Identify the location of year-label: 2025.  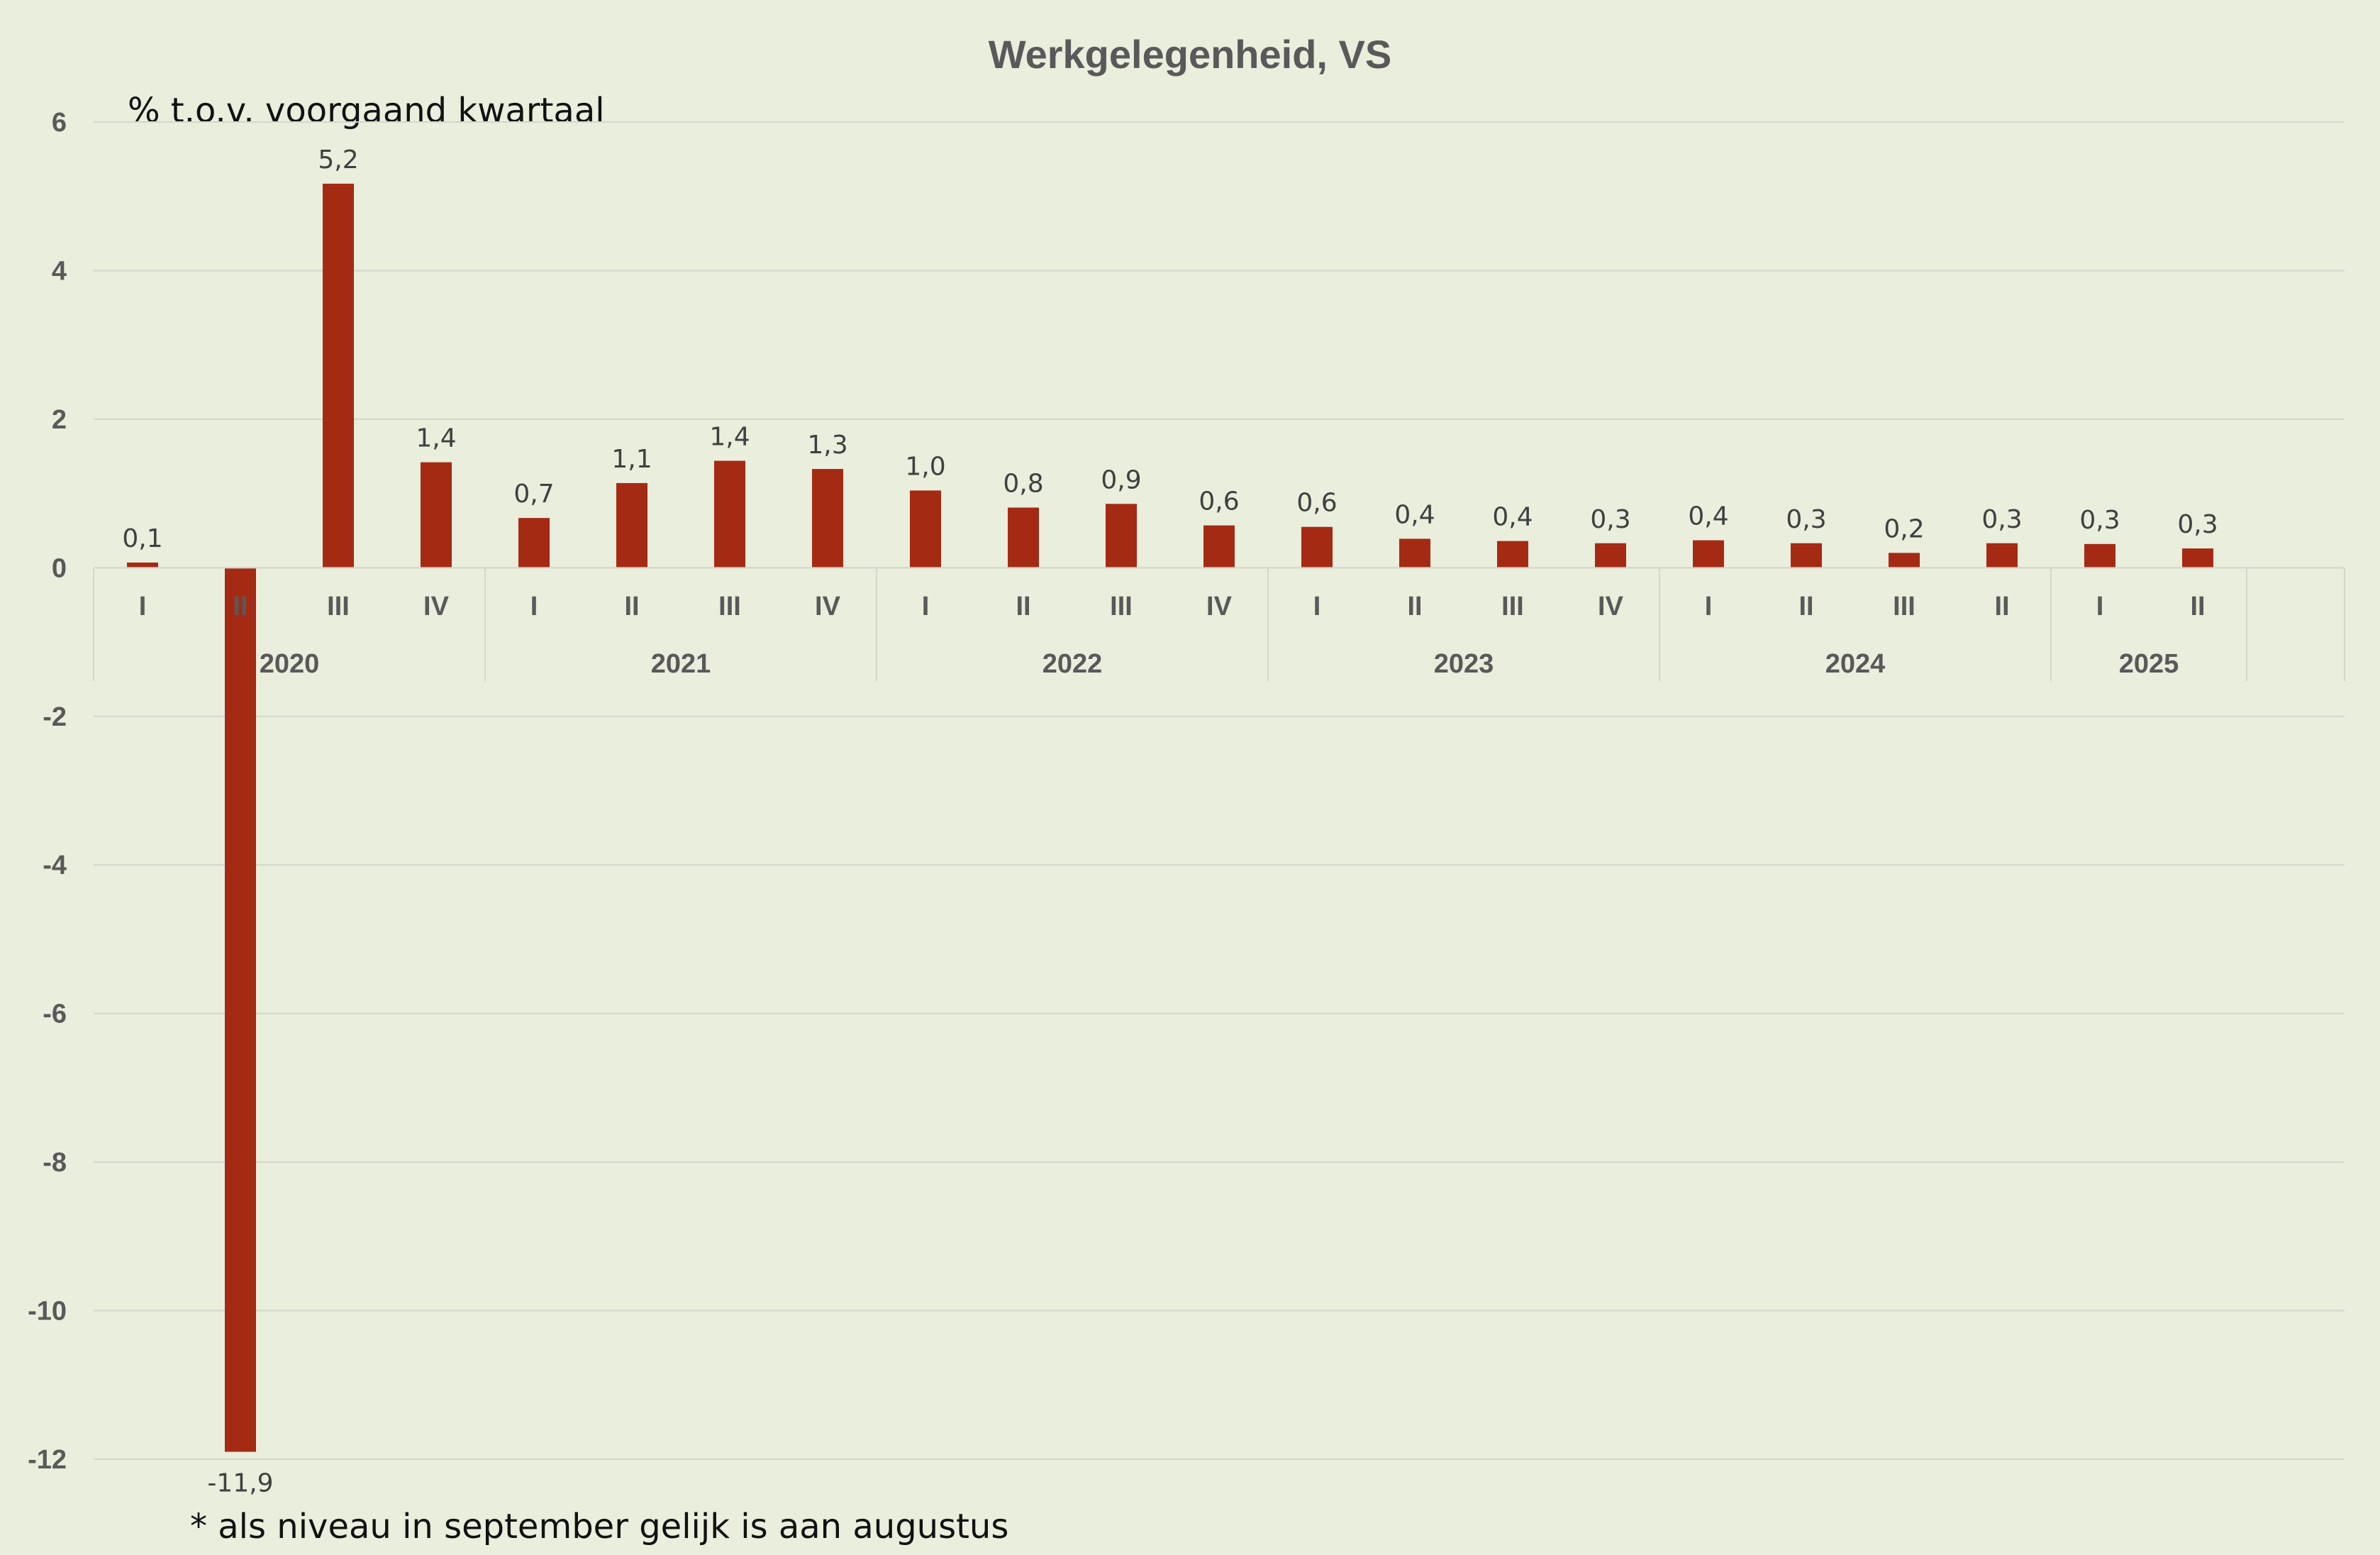
(2149, 664).